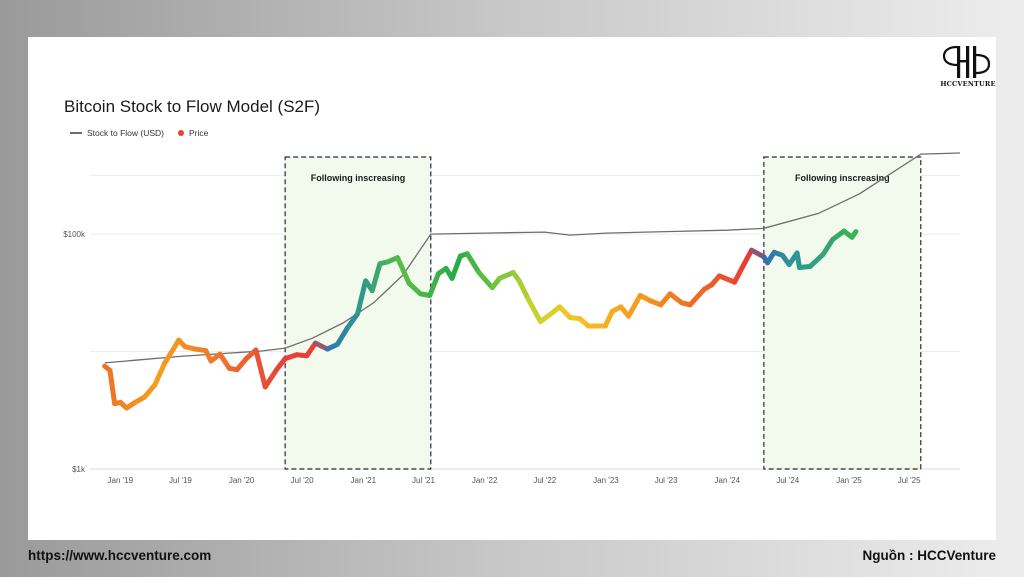  What do you see at coordinates (842, 178) in the screenshot?
I see `annotation-label-1: Following inscreasing` at bounding box center [842, 178].